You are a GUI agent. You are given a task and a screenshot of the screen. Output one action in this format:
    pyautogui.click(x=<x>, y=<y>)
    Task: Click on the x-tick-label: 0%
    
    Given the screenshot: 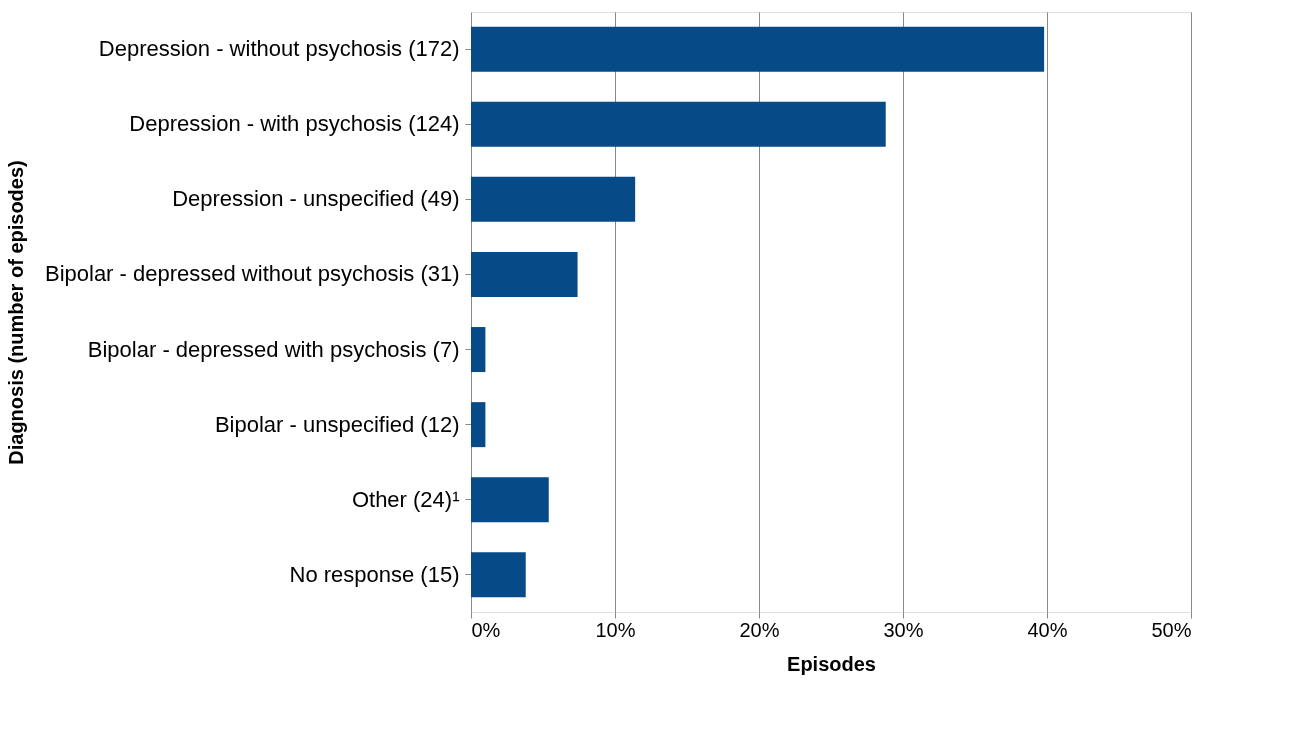 What is the action you would take?
    pyautogui.click(x=486, y=629)
    